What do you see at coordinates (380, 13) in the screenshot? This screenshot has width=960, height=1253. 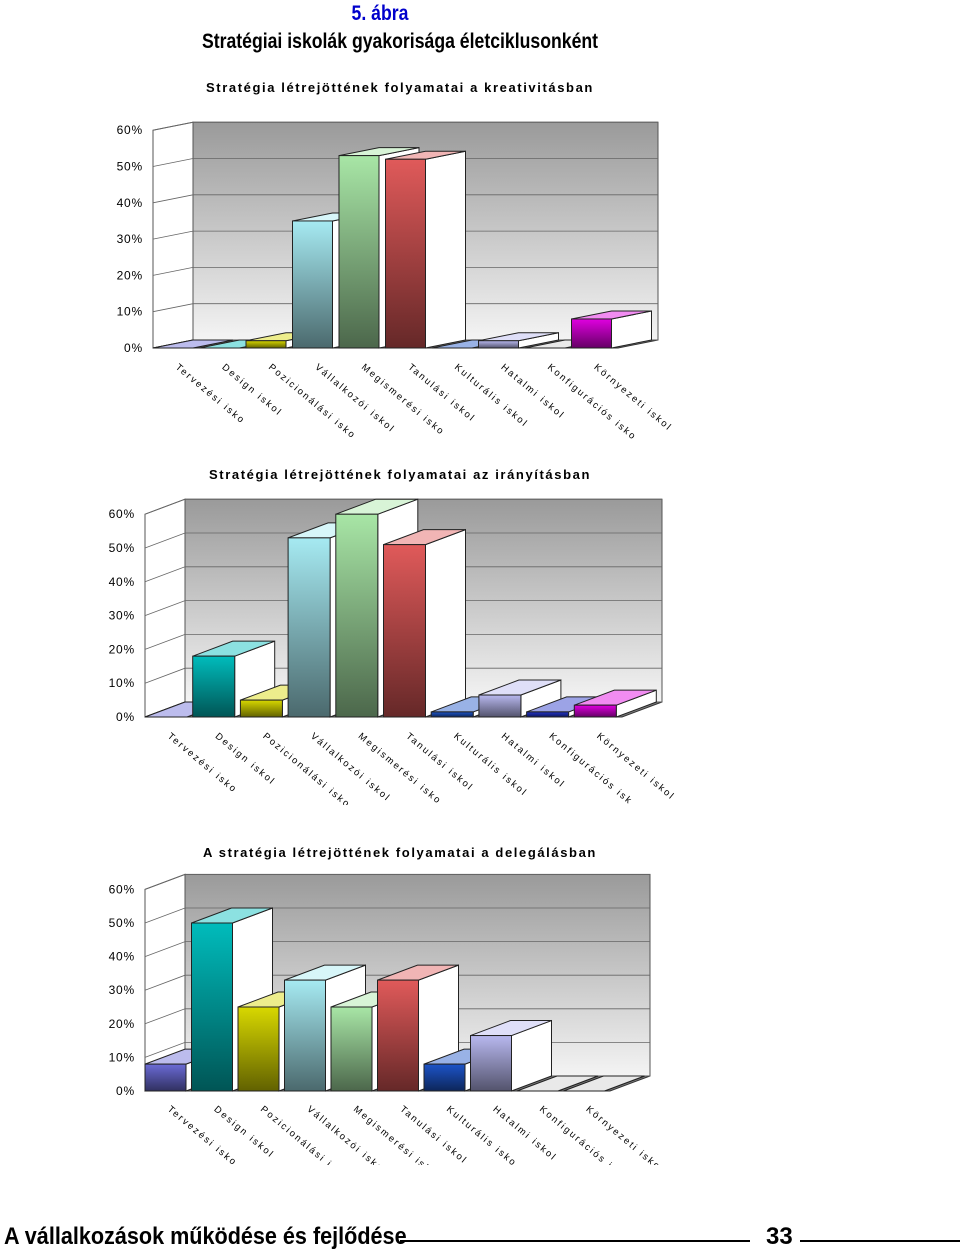 I see `figure-number: 5. ábra` at bounding box center [380, 13].